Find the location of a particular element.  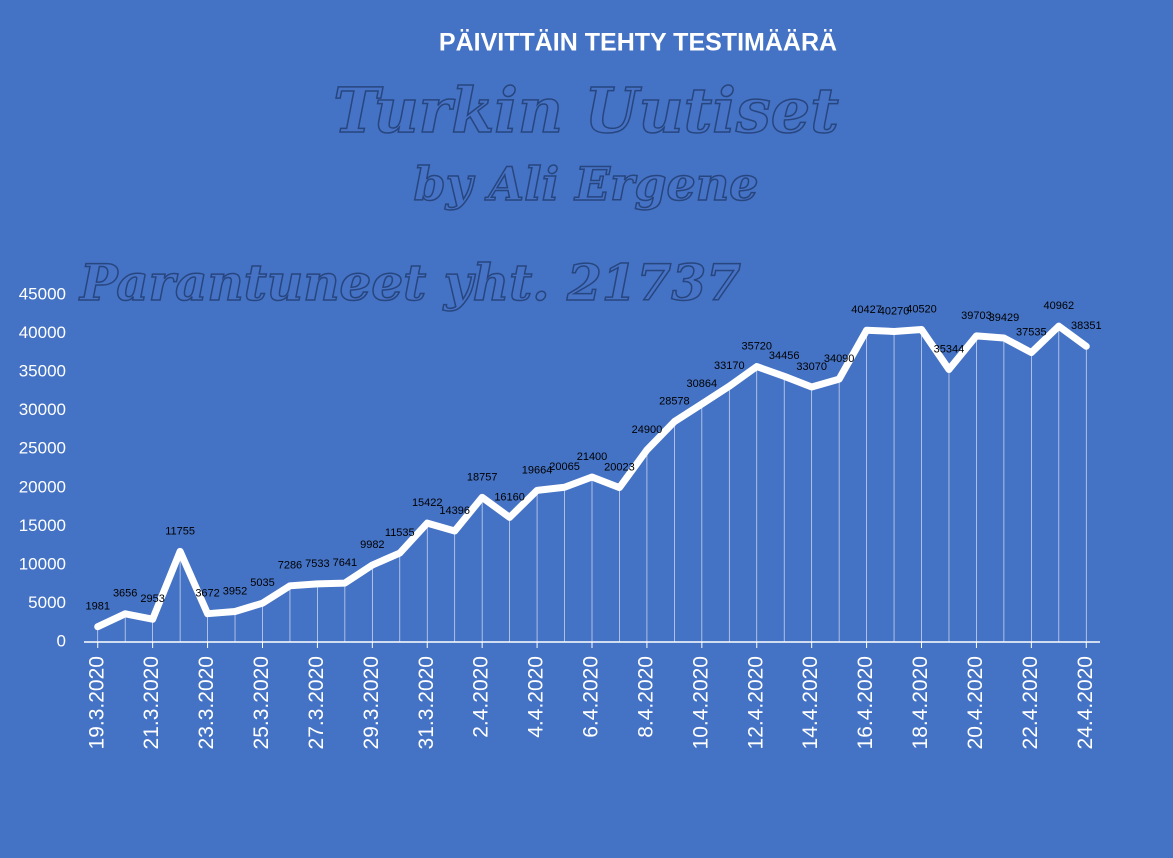

x-tick-label: 29.3.2020 is located at coordinates (371, 702).